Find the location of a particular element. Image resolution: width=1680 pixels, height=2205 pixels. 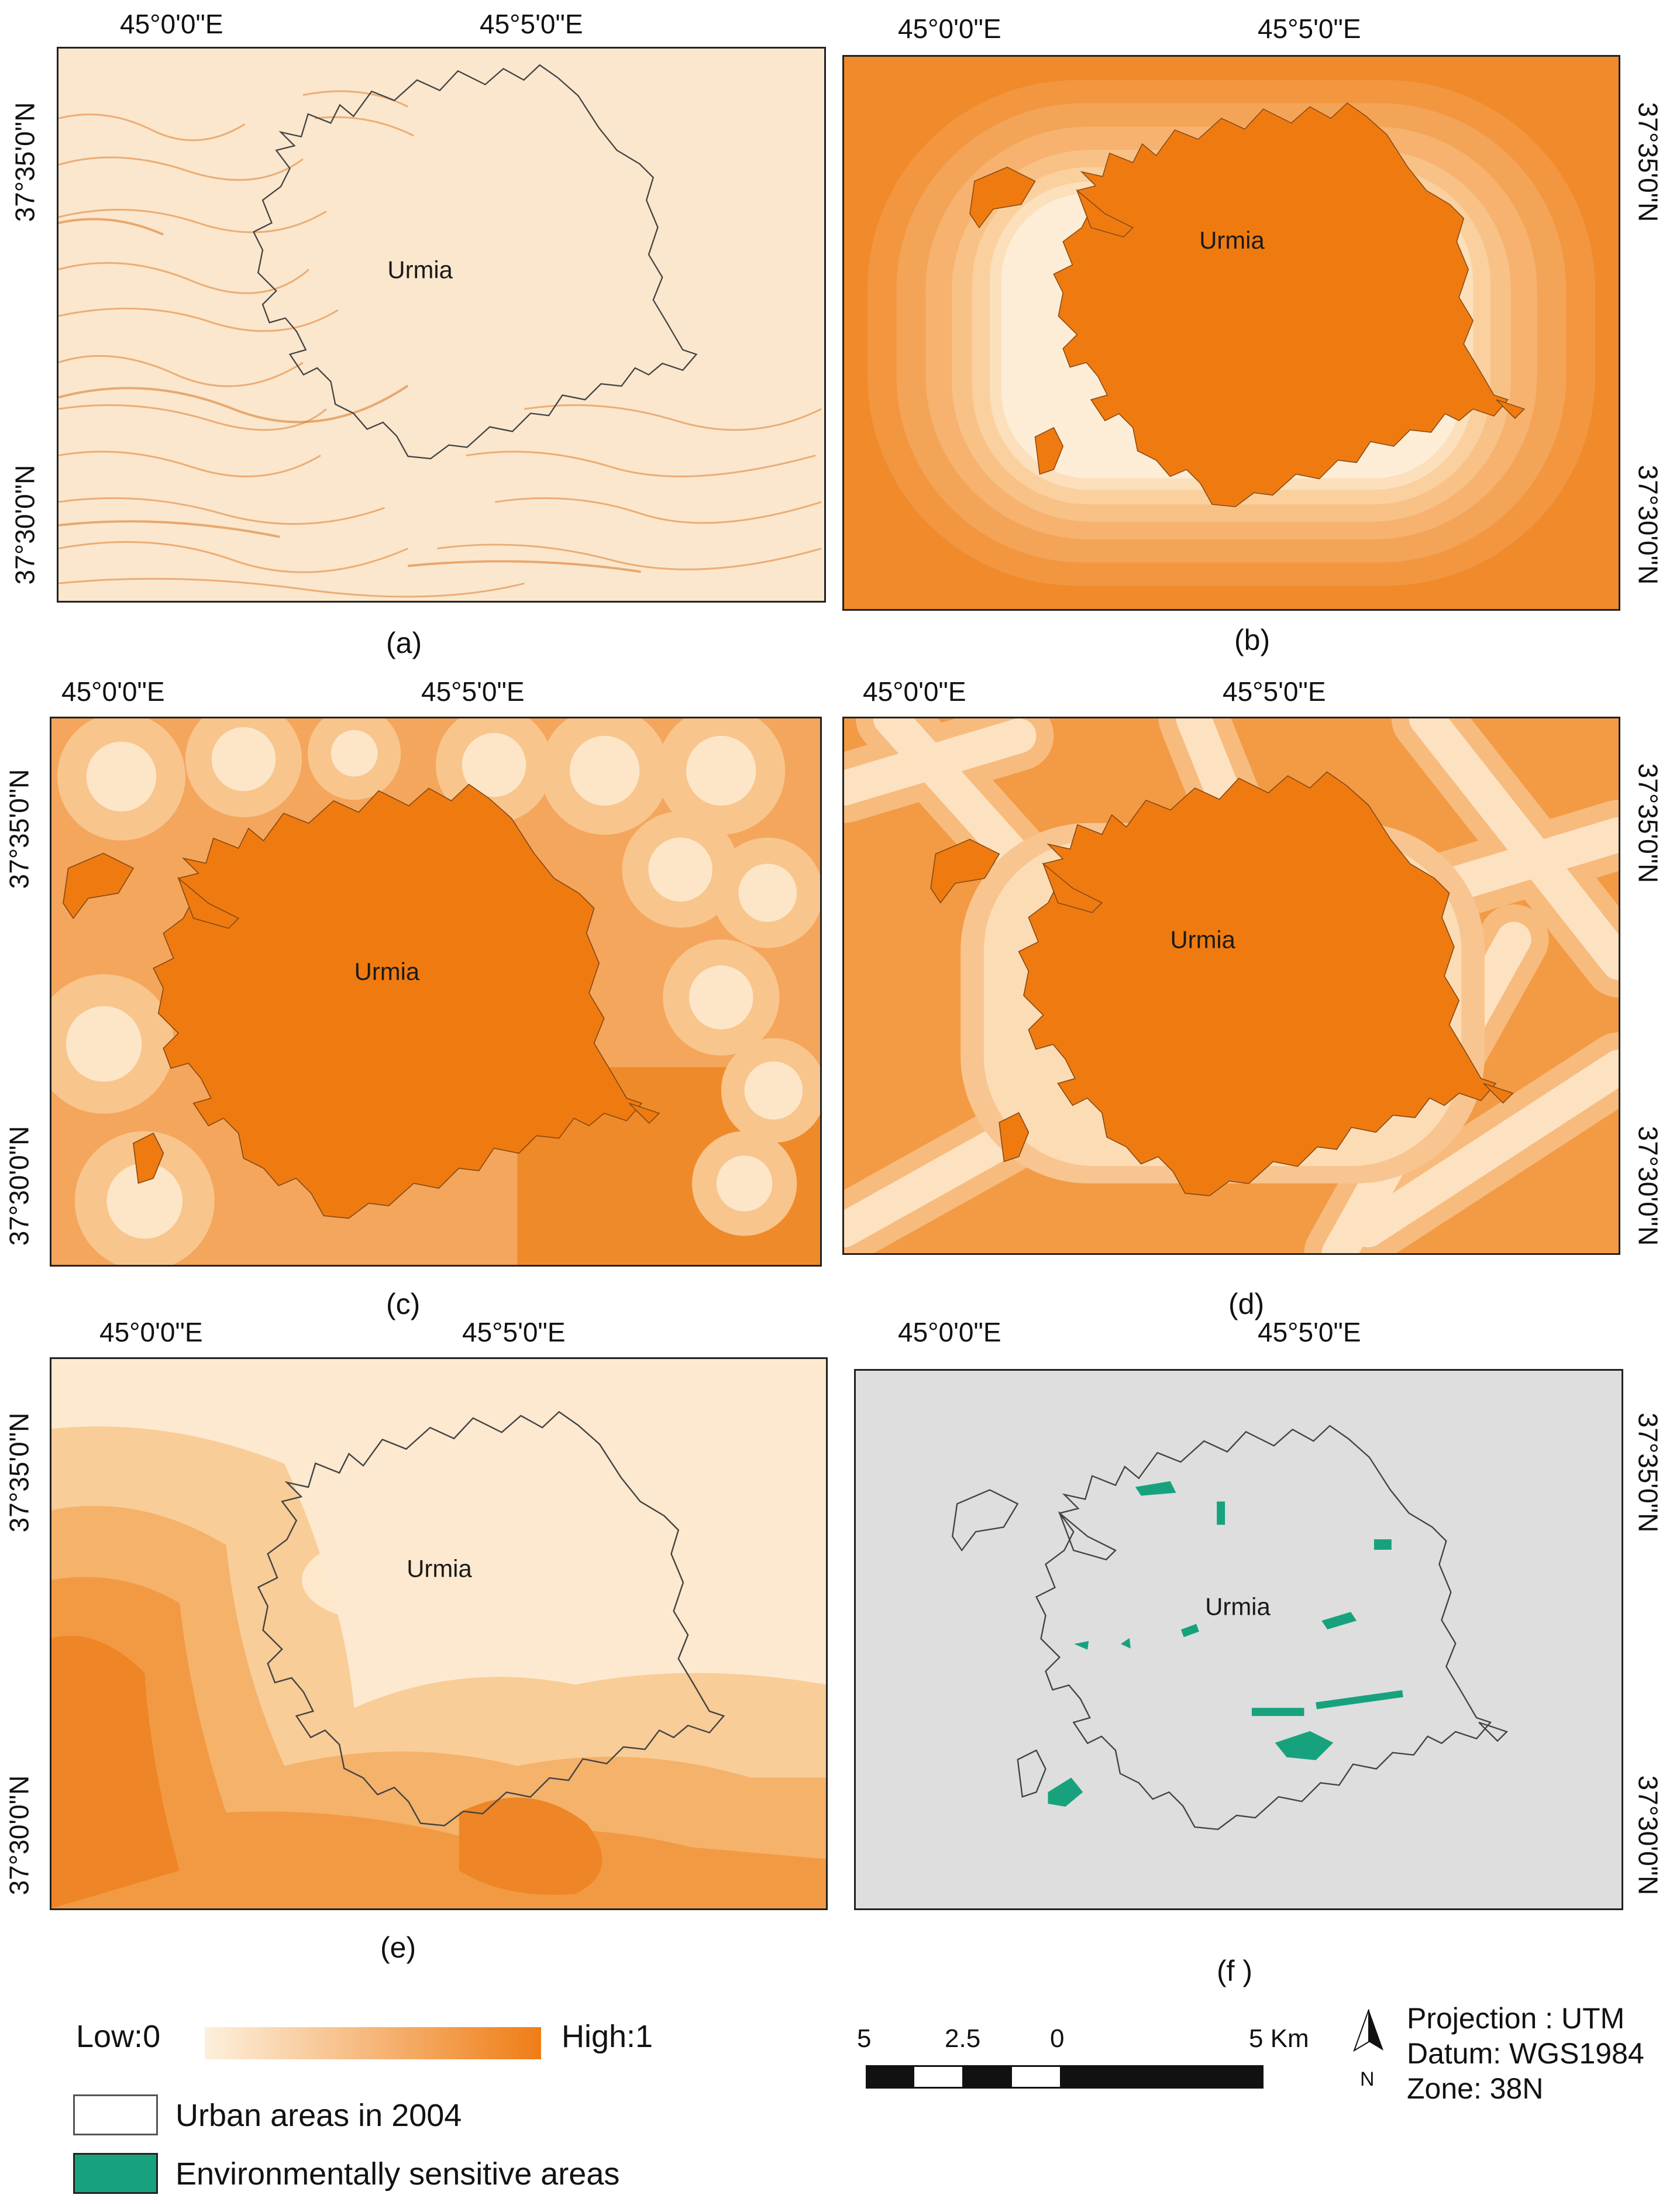

scale-bar-body is located at coordinates (1065, 2077).